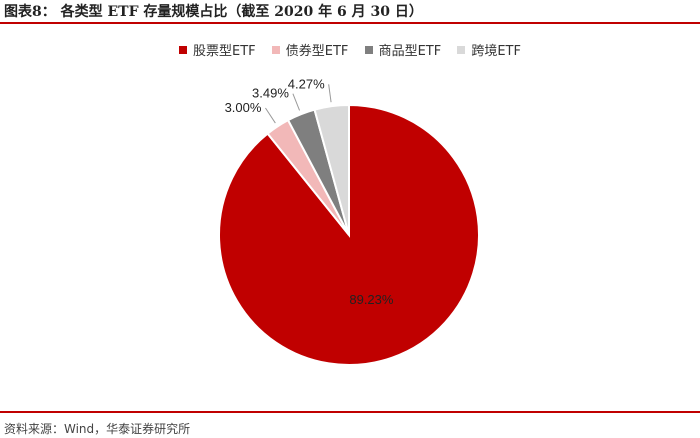 This screenshot has width=700, height=438. Describe the element at coordinates (213, 12) in the screenshot. I see `chart-title: 图表8： 各类型 ETF 存量规模占比（截至 2020 年 6 月 30 日）` at that location.